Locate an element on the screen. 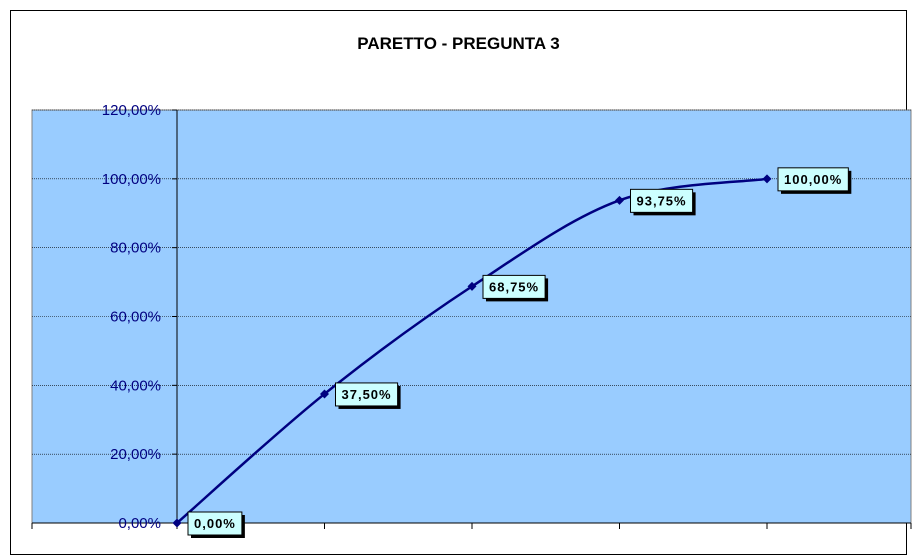 The image size is (917, 555). svg-text: 100,00% is located at coordinates (813, 179).